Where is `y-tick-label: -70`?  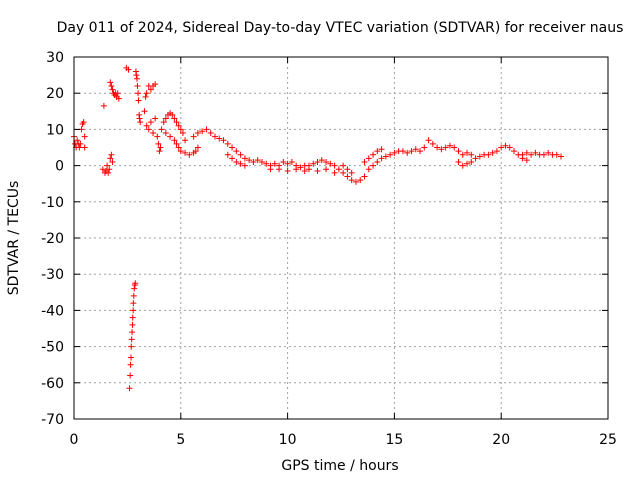 y-tick-label: -70 is located at coordinates (52, 420).